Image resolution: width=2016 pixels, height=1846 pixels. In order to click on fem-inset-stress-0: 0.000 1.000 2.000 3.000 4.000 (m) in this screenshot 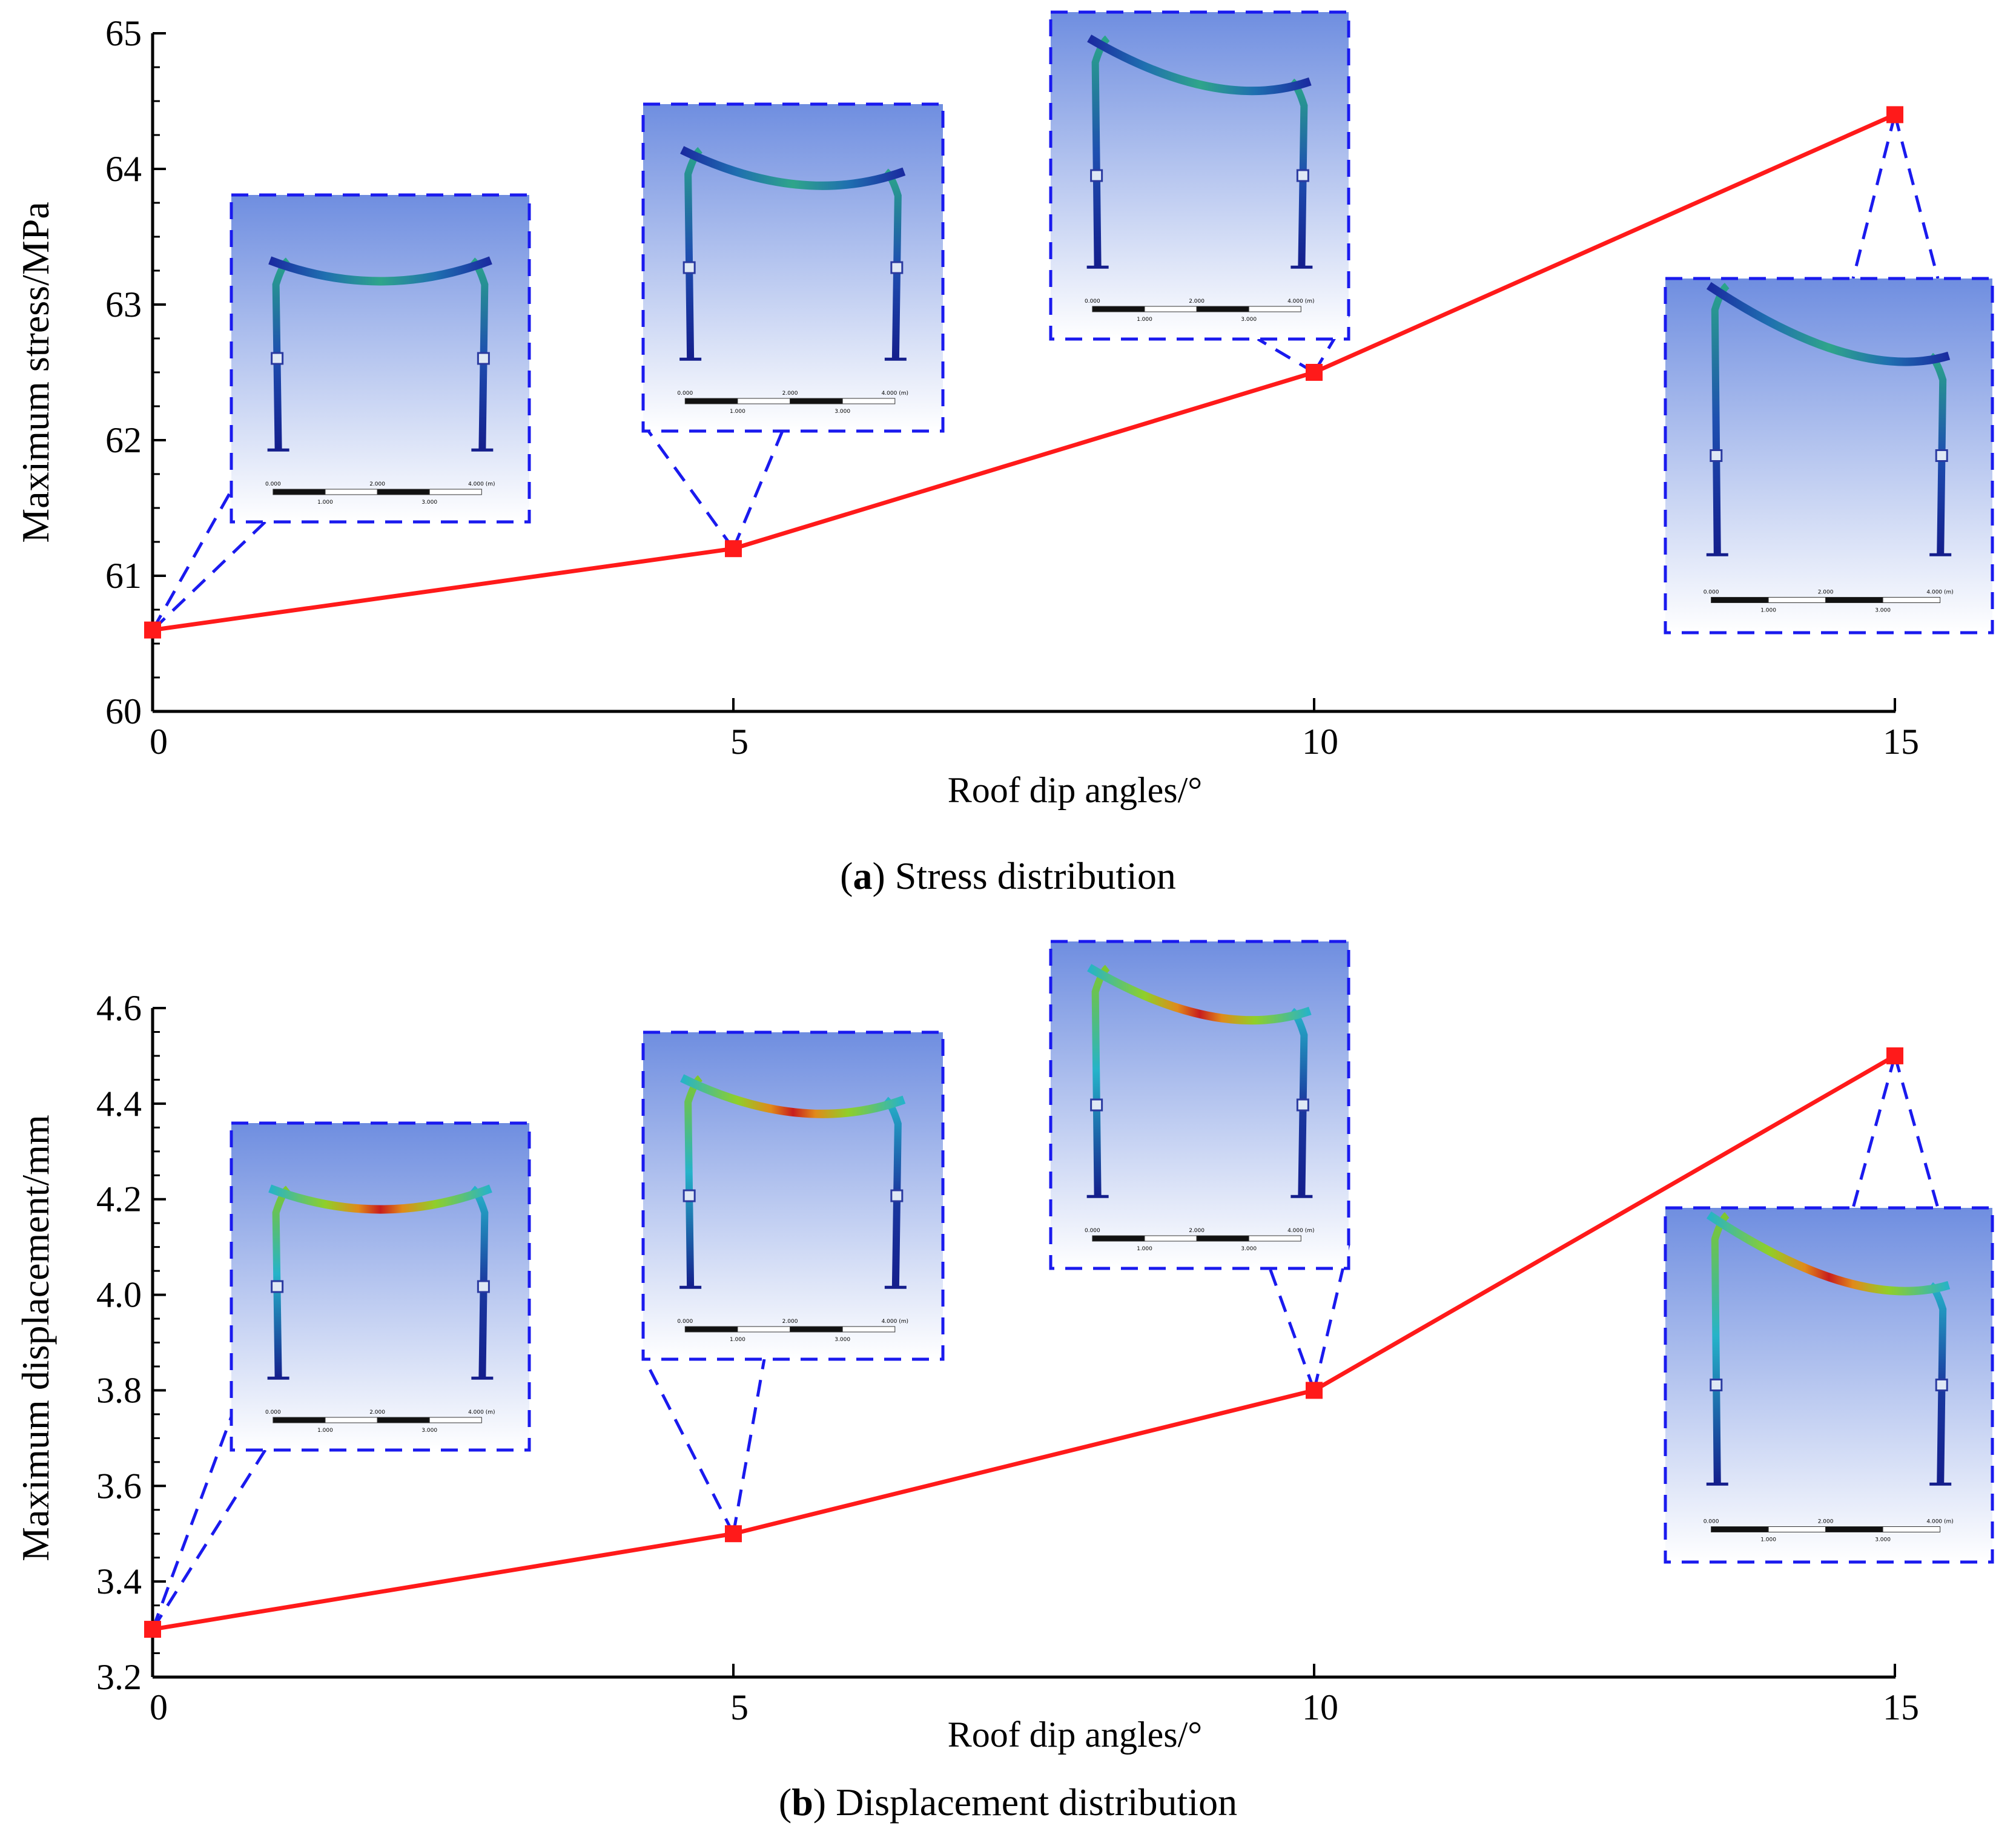, I will do `click(380, 358)`.